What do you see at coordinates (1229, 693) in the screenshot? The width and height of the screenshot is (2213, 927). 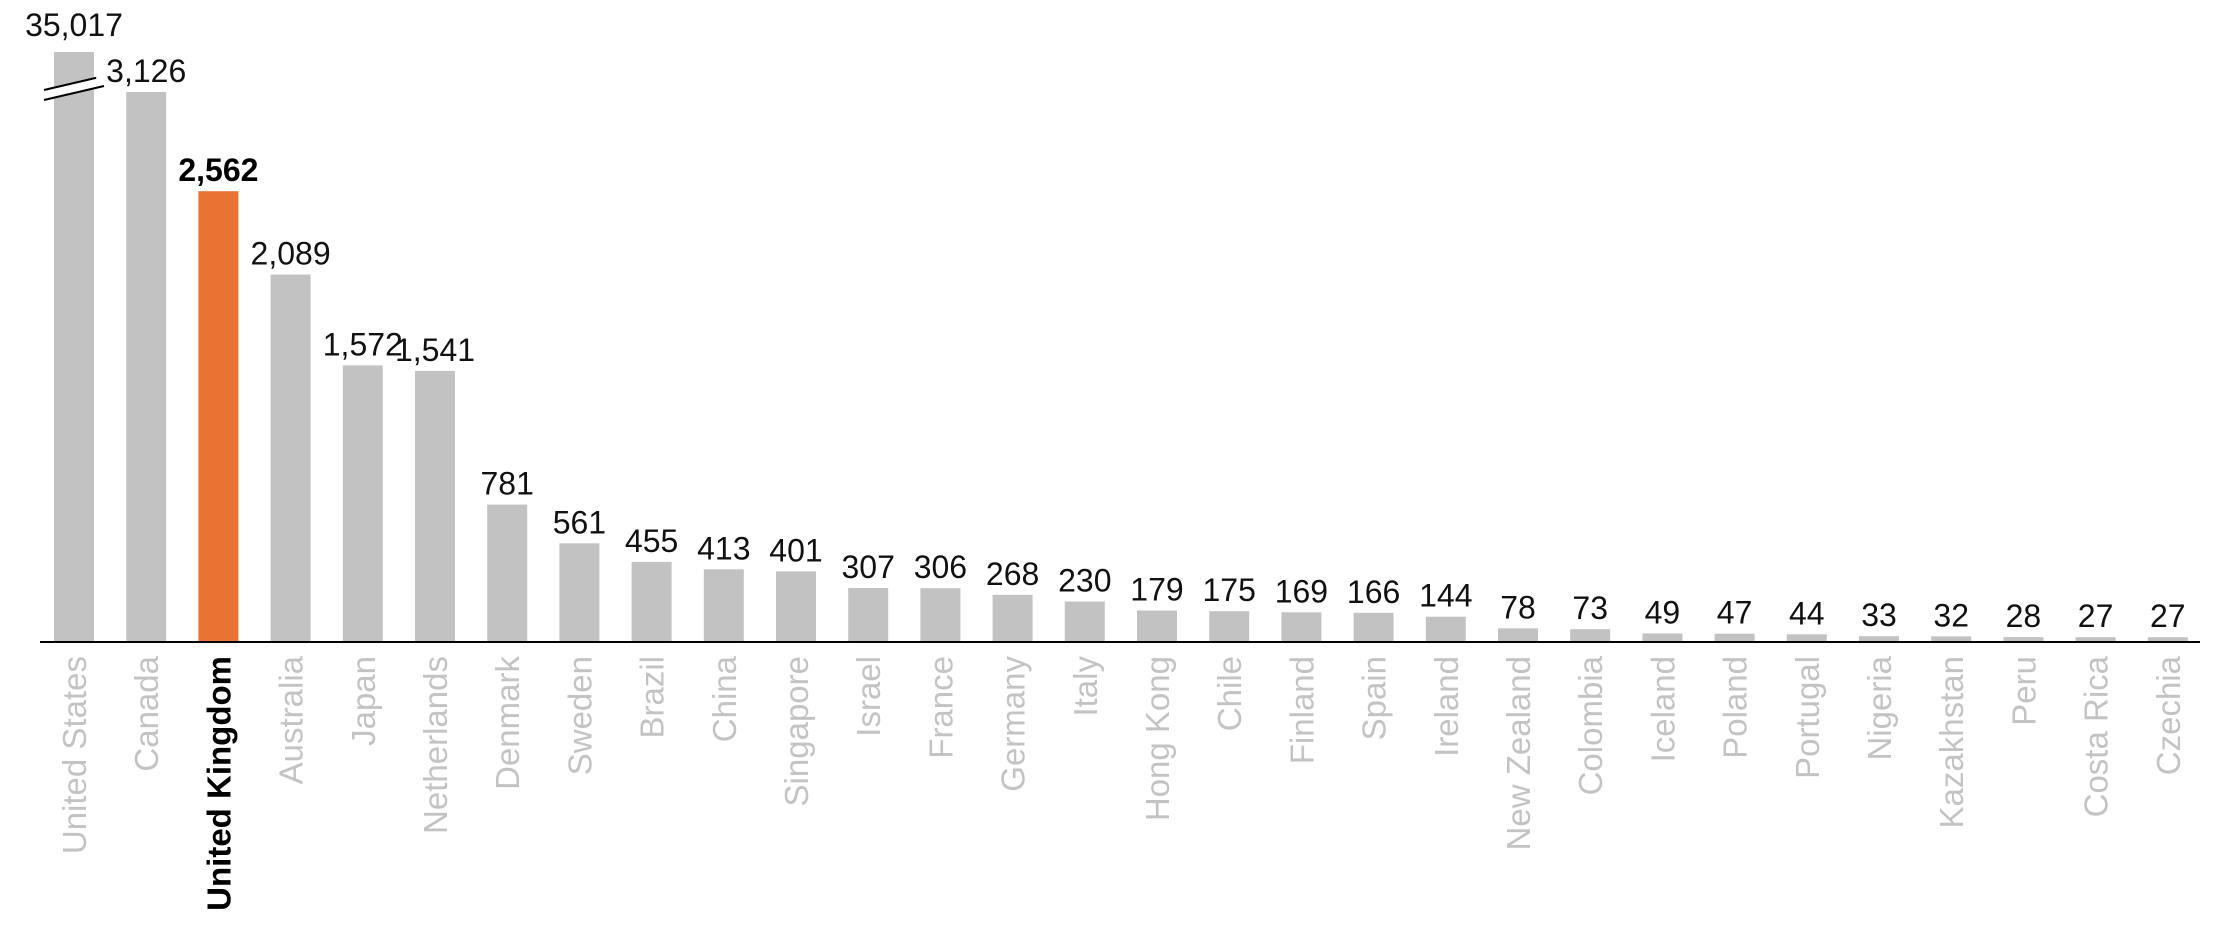 I see `category-label-chile: Chile` at bounding box center [1229, 693].